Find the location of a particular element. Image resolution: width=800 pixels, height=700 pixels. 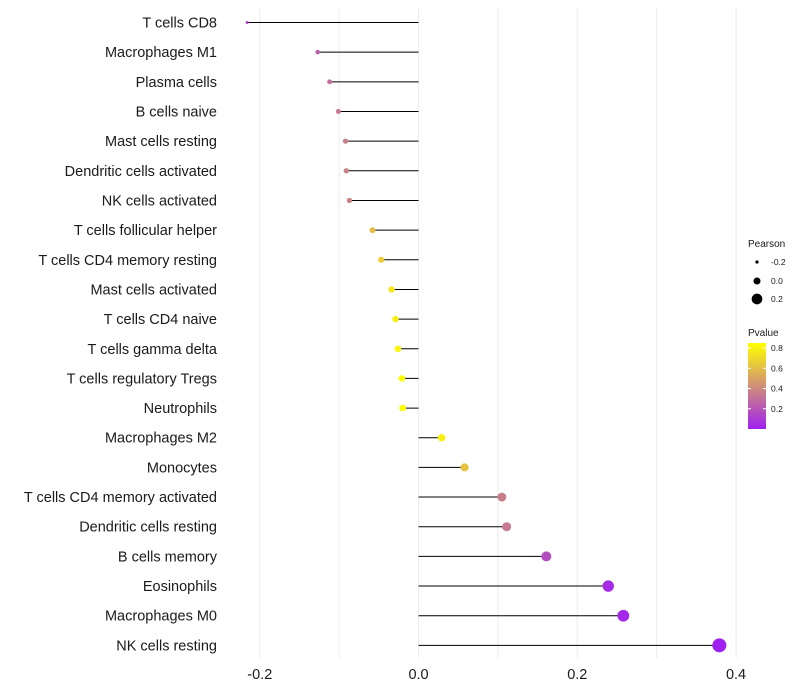

category-label: Macrophages M1 is located at coordinates (161, 53).